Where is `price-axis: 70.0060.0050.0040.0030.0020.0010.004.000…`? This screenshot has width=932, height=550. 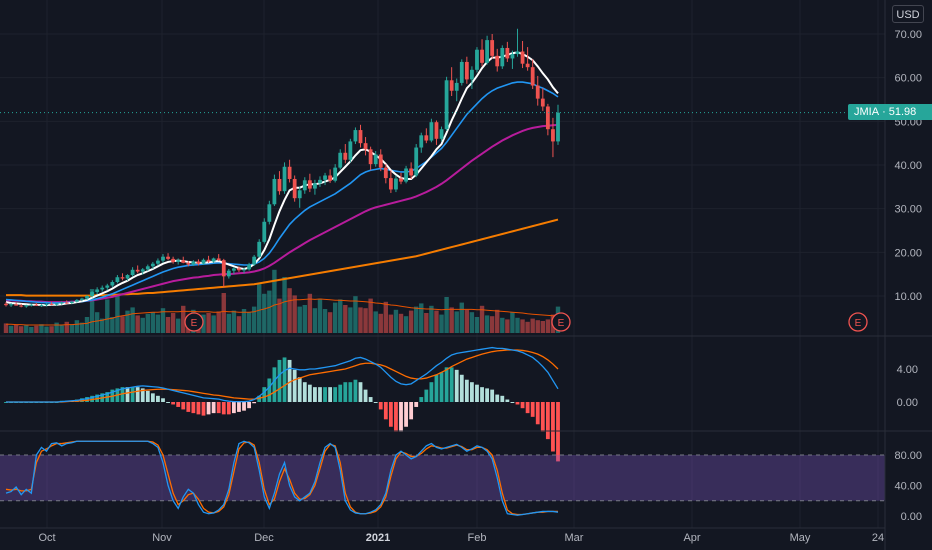
price-axis: 70.0060.0050.0040.0030.0020.0010.004.000… is located at coordinates (908, 275).